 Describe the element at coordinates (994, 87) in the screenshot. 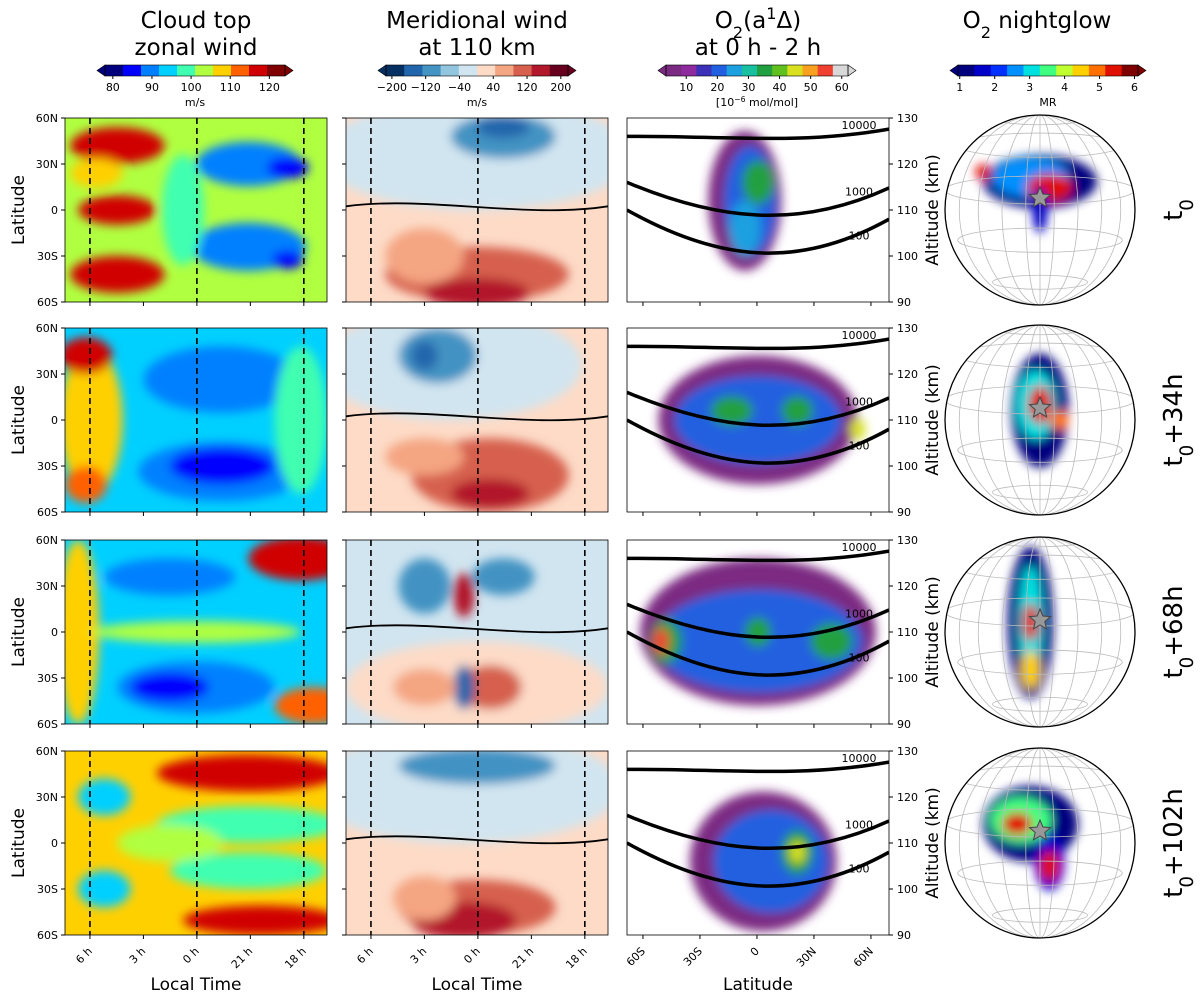

I see `colorbar-tick-label: 2` at that location.